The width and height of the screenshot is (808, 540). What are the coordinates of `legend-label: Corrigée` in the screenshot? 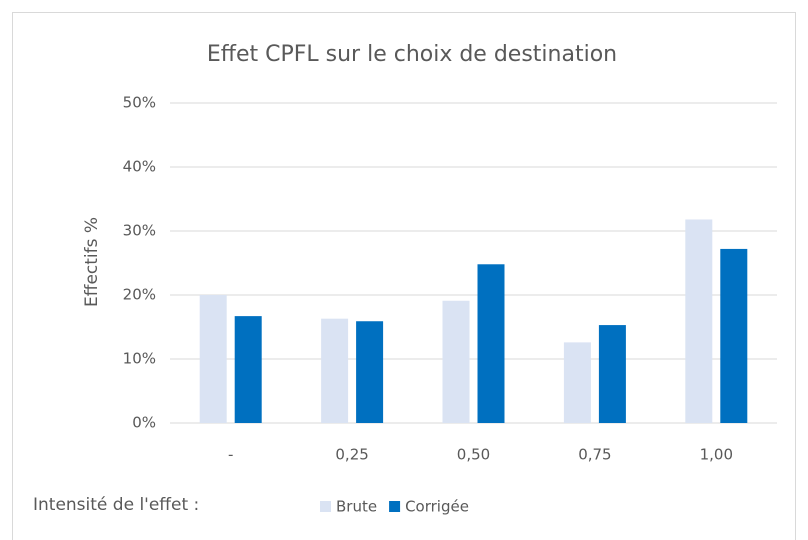 It's located at (437, 507).